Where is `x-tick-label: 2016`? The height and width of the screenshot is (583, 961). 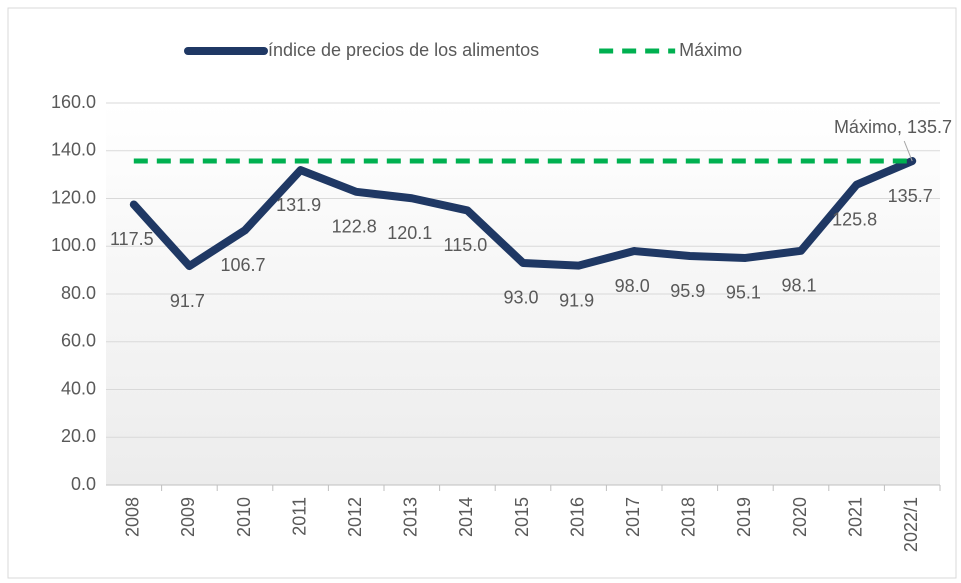
x-tick-label: 2016 is located at coordinates (577, 517).